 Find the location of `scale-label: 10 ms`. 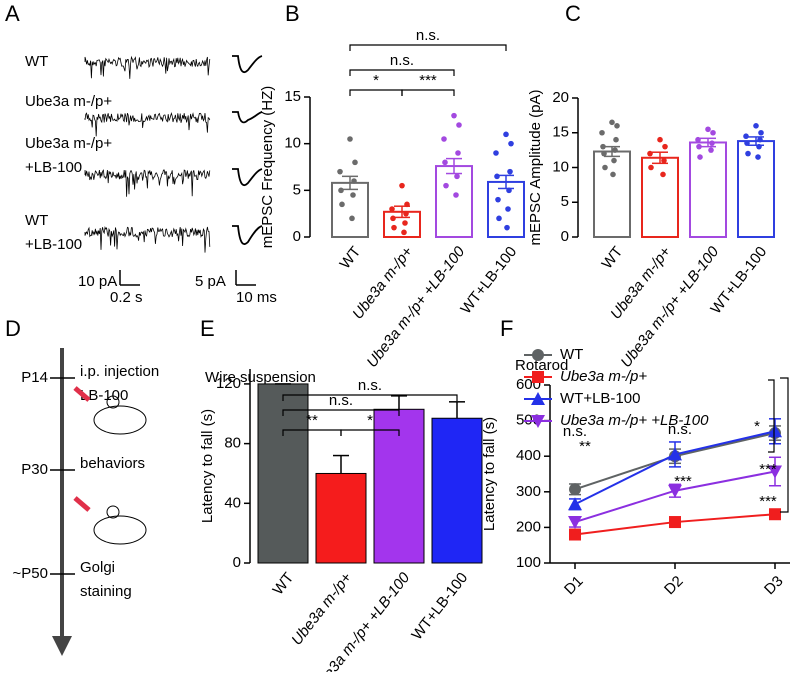

scale-label: 10 ms is located at coordinates (256, 297).